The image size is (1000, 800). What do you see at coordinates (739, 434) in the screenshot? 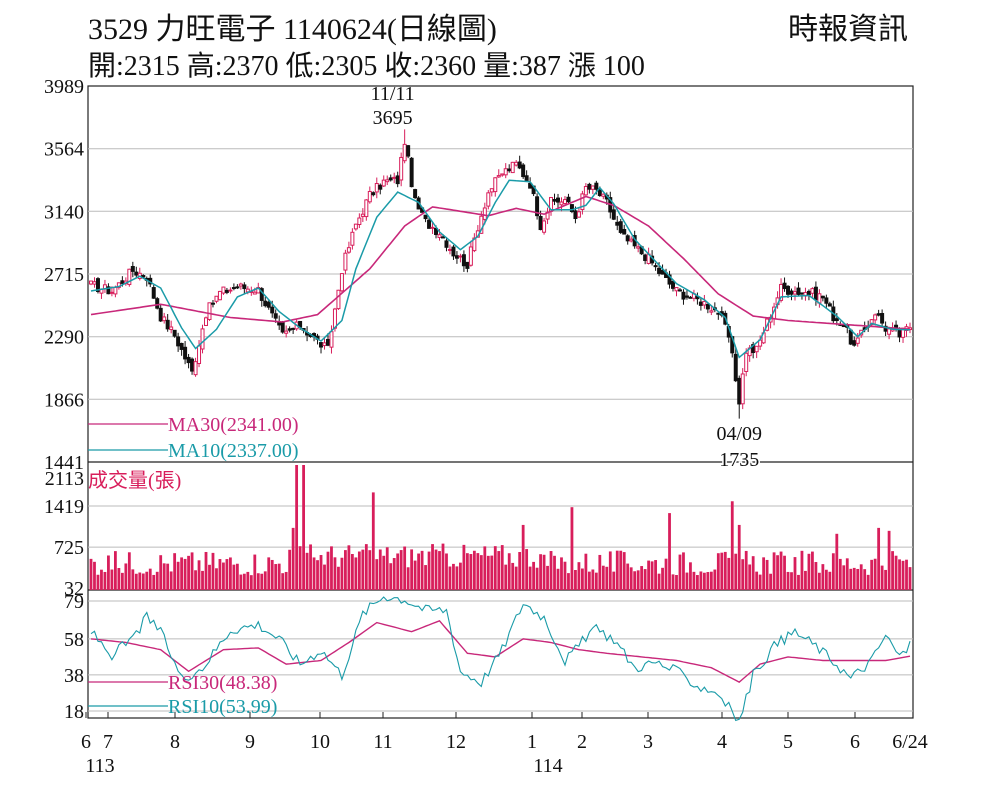
I see `low-date-annotation: 04/09` at bounding box center [739, 434].